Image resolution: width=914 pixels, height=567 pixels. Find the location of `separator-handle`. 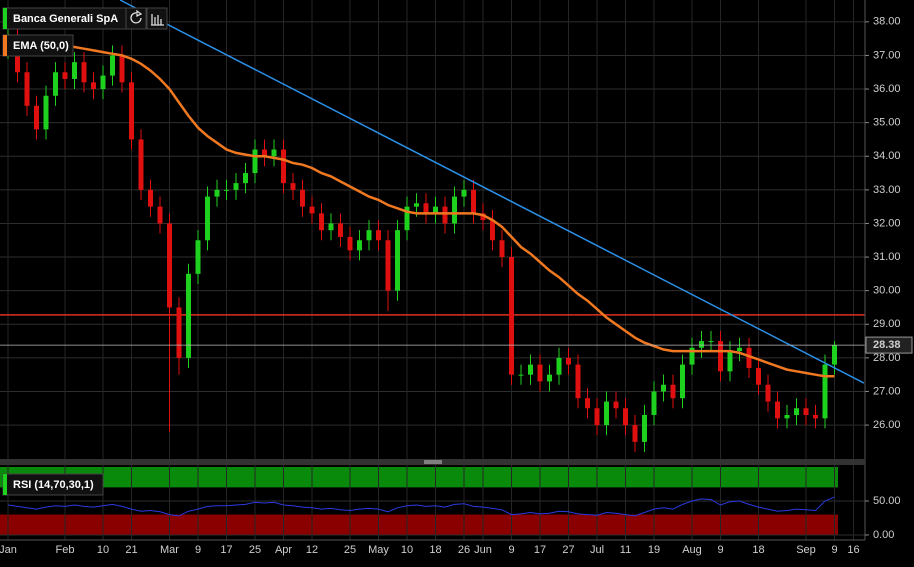

separator-handle is located at coordinates (433, 462).